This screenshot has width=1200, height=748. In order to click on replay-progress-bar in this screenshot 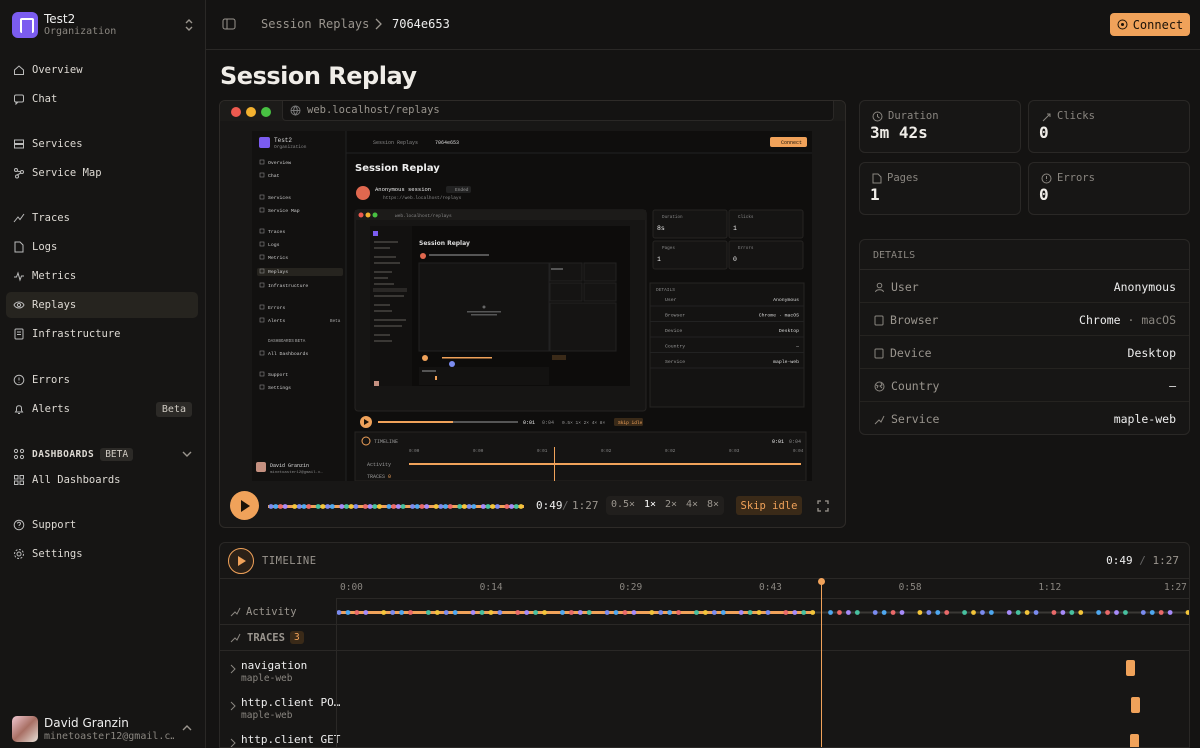, I will do `click(396, 506)`.